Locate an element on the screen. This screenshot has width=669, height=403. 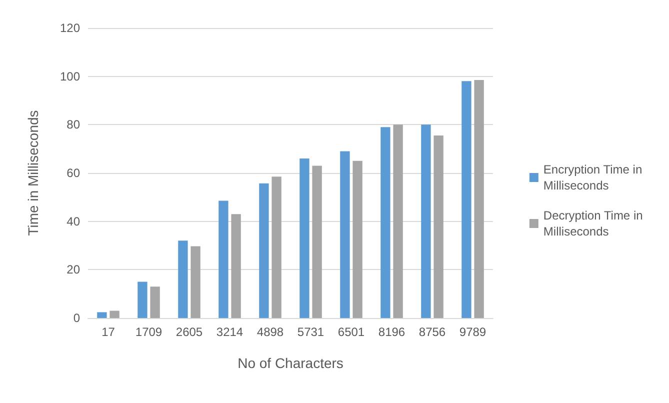
y-tick-label: 80 is located at coordinates (73, 125).